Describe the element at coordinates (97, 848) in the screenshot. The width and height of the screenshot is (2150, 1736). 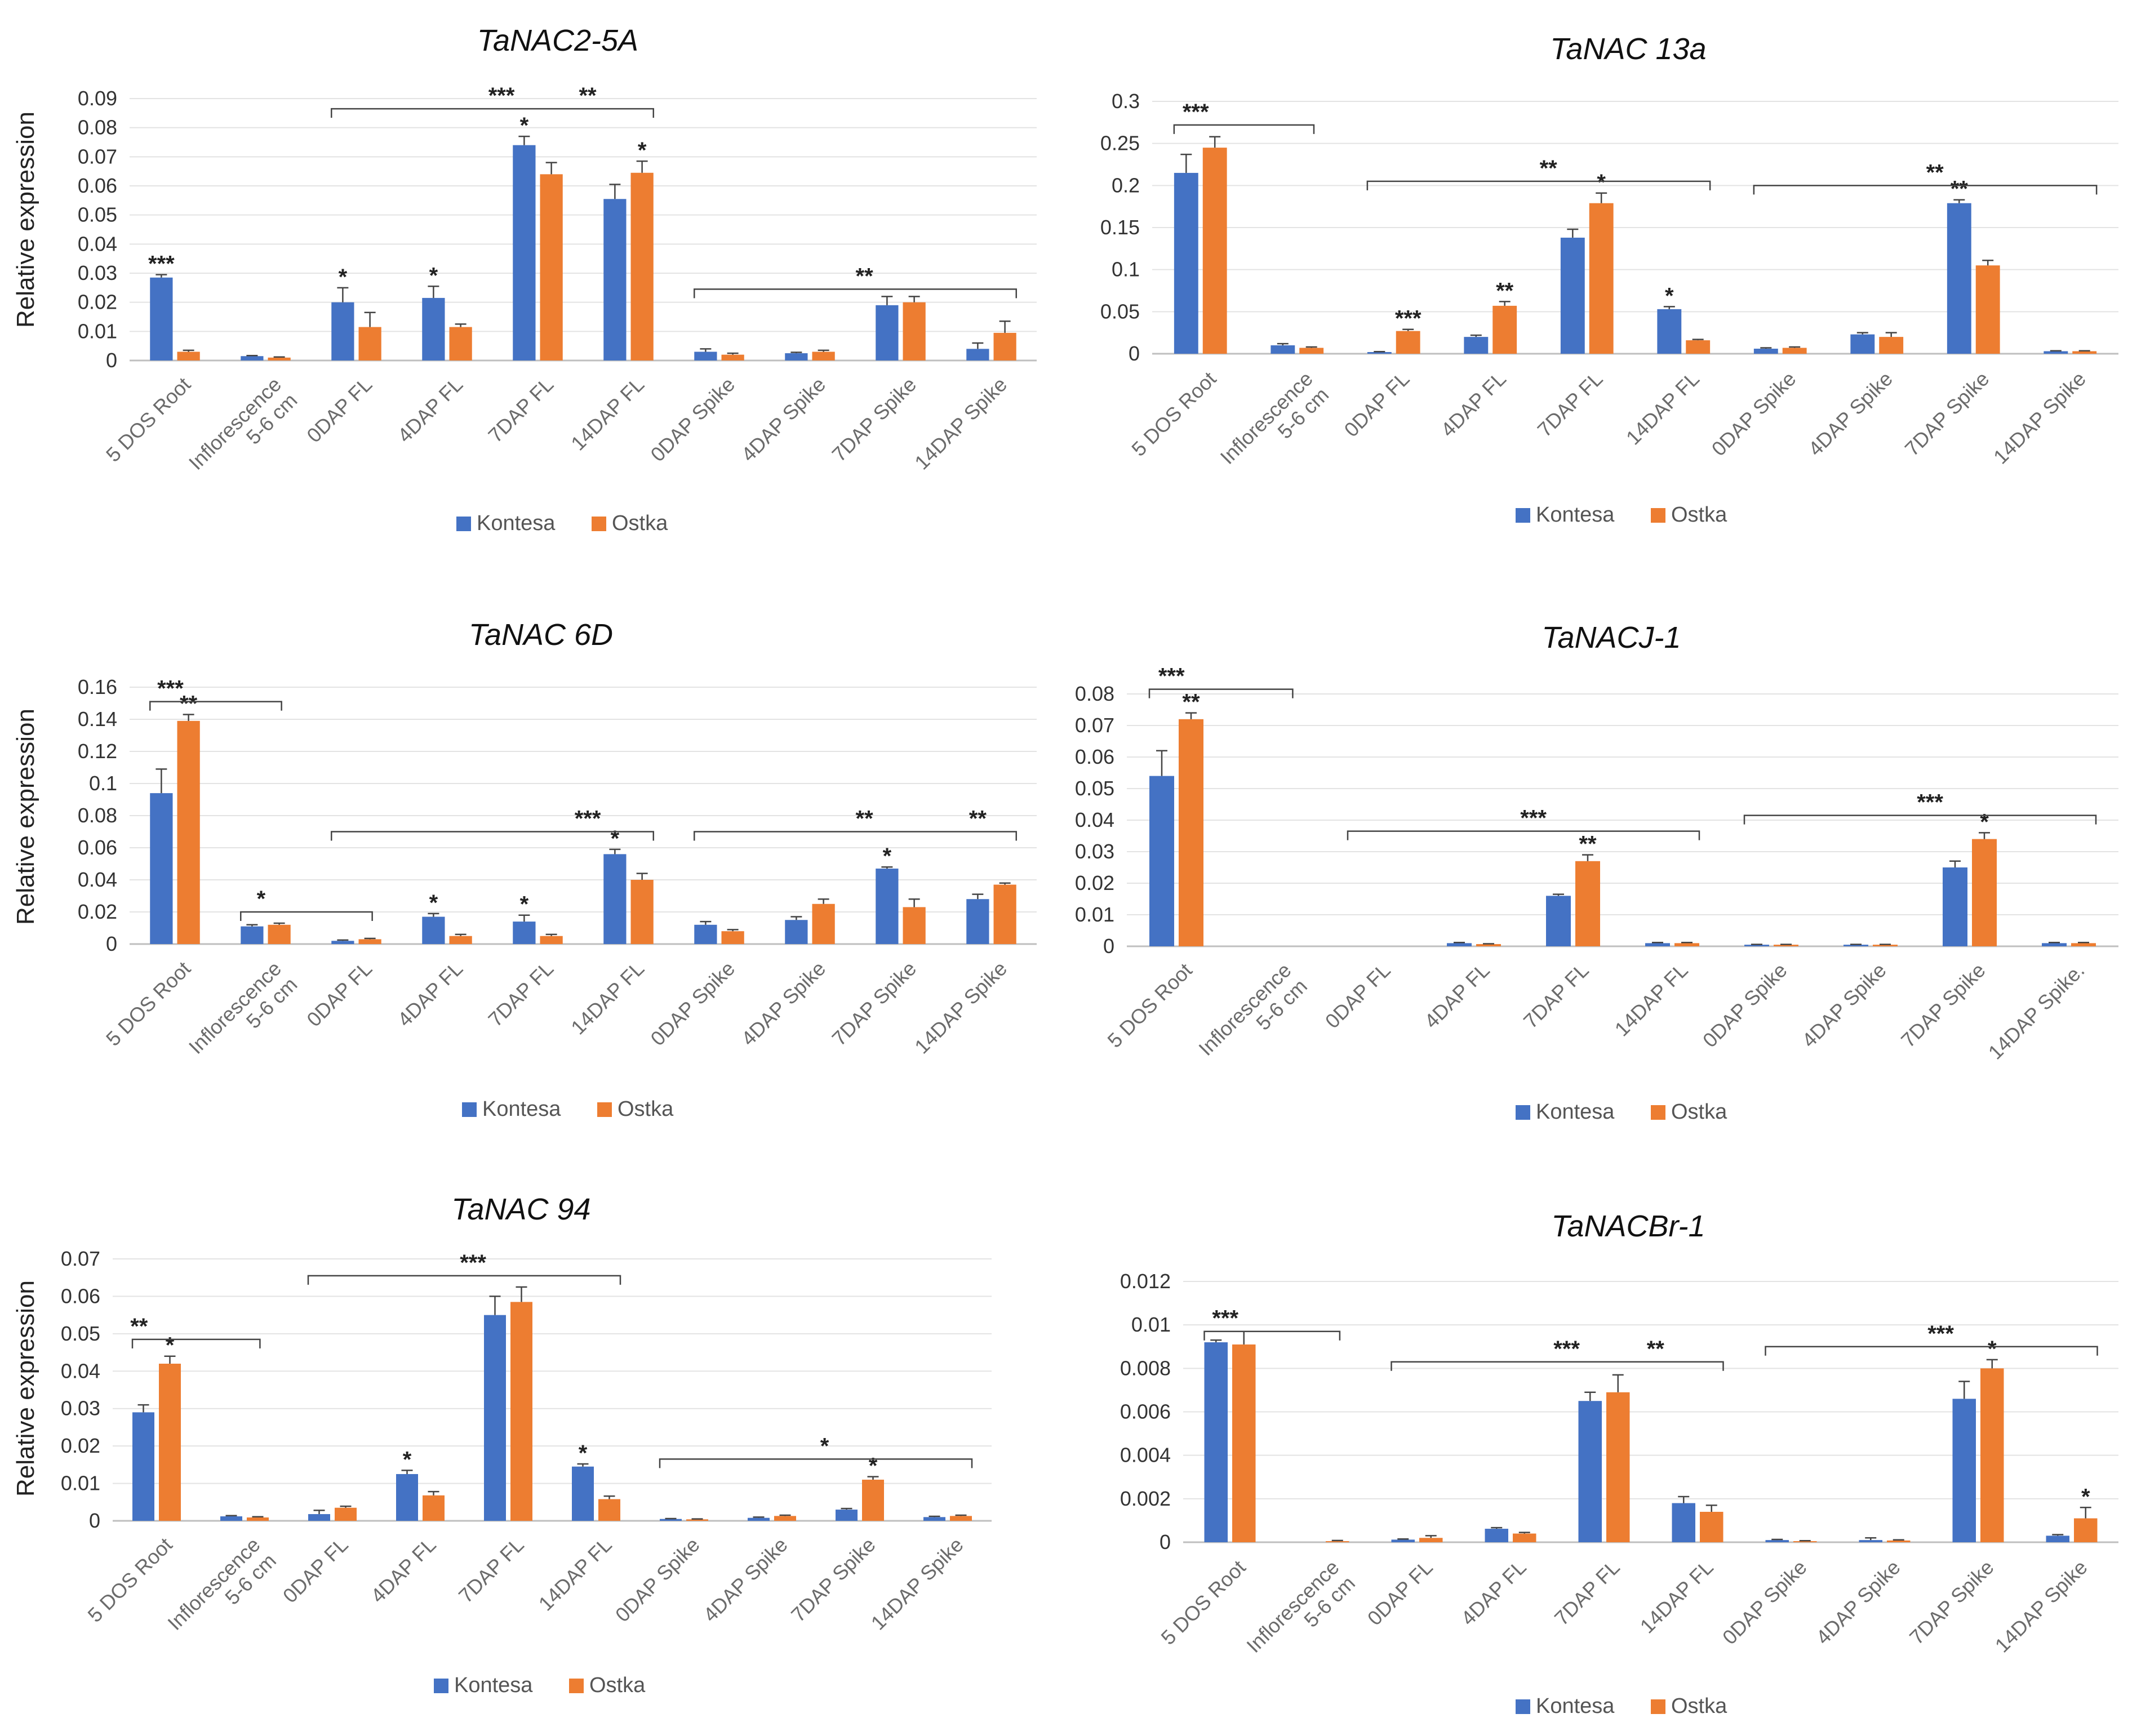
I see `y-tick-label: 0.06` at that location.